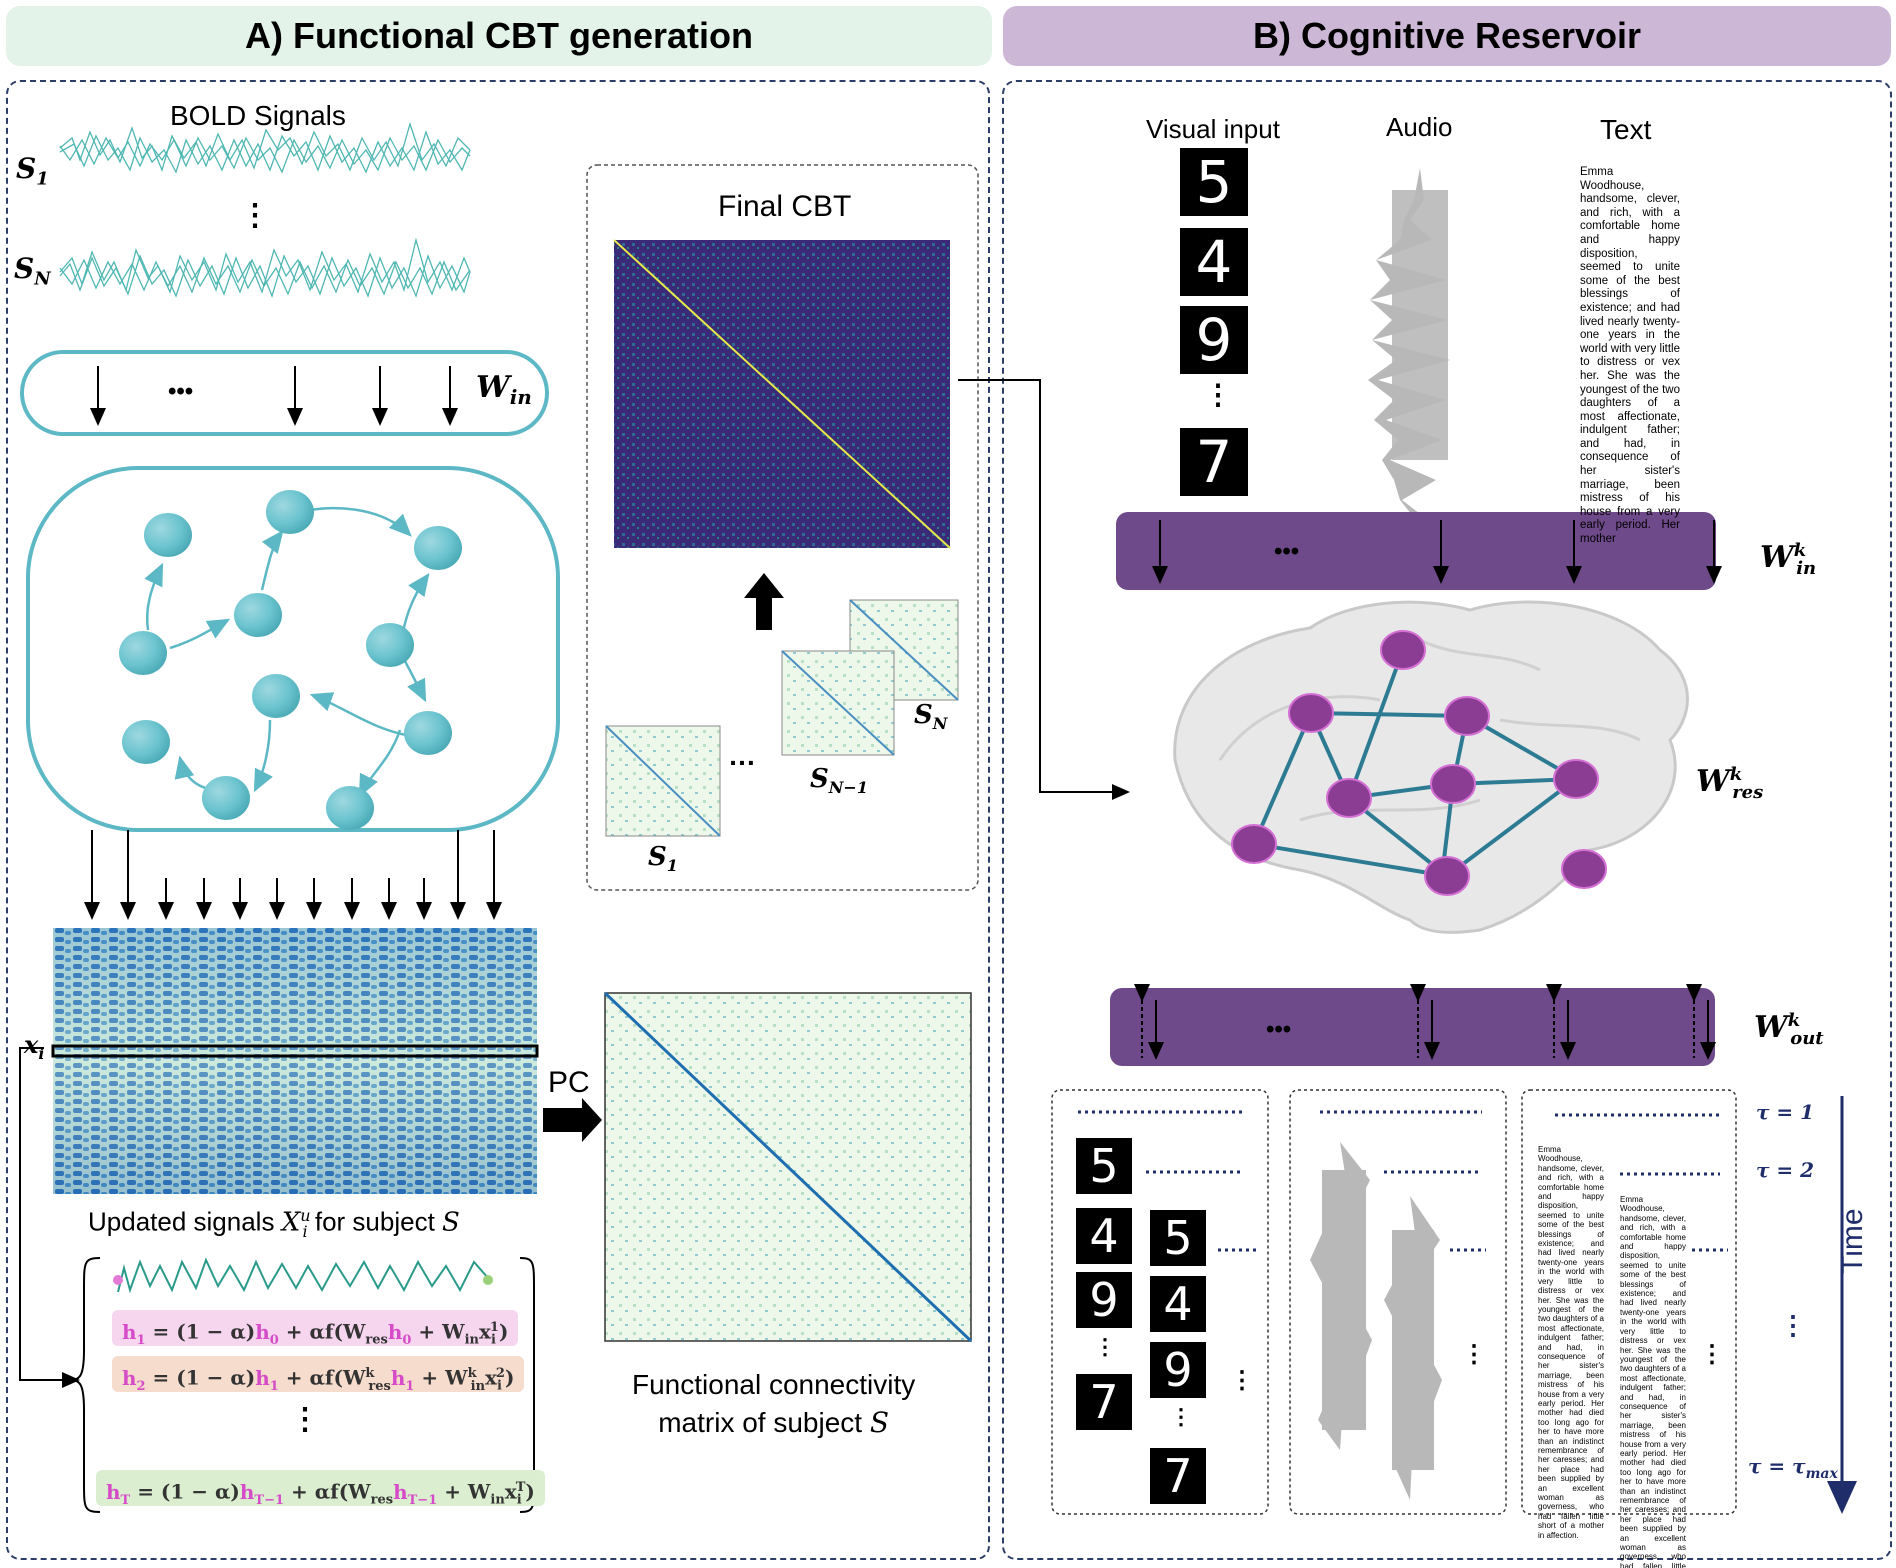 The image size is (1896, 1568). What do you see at coordinates (839, 781) in the screenshot?
I see `label-stack-sn-1: SN−1` at bounding box center [839, 781].